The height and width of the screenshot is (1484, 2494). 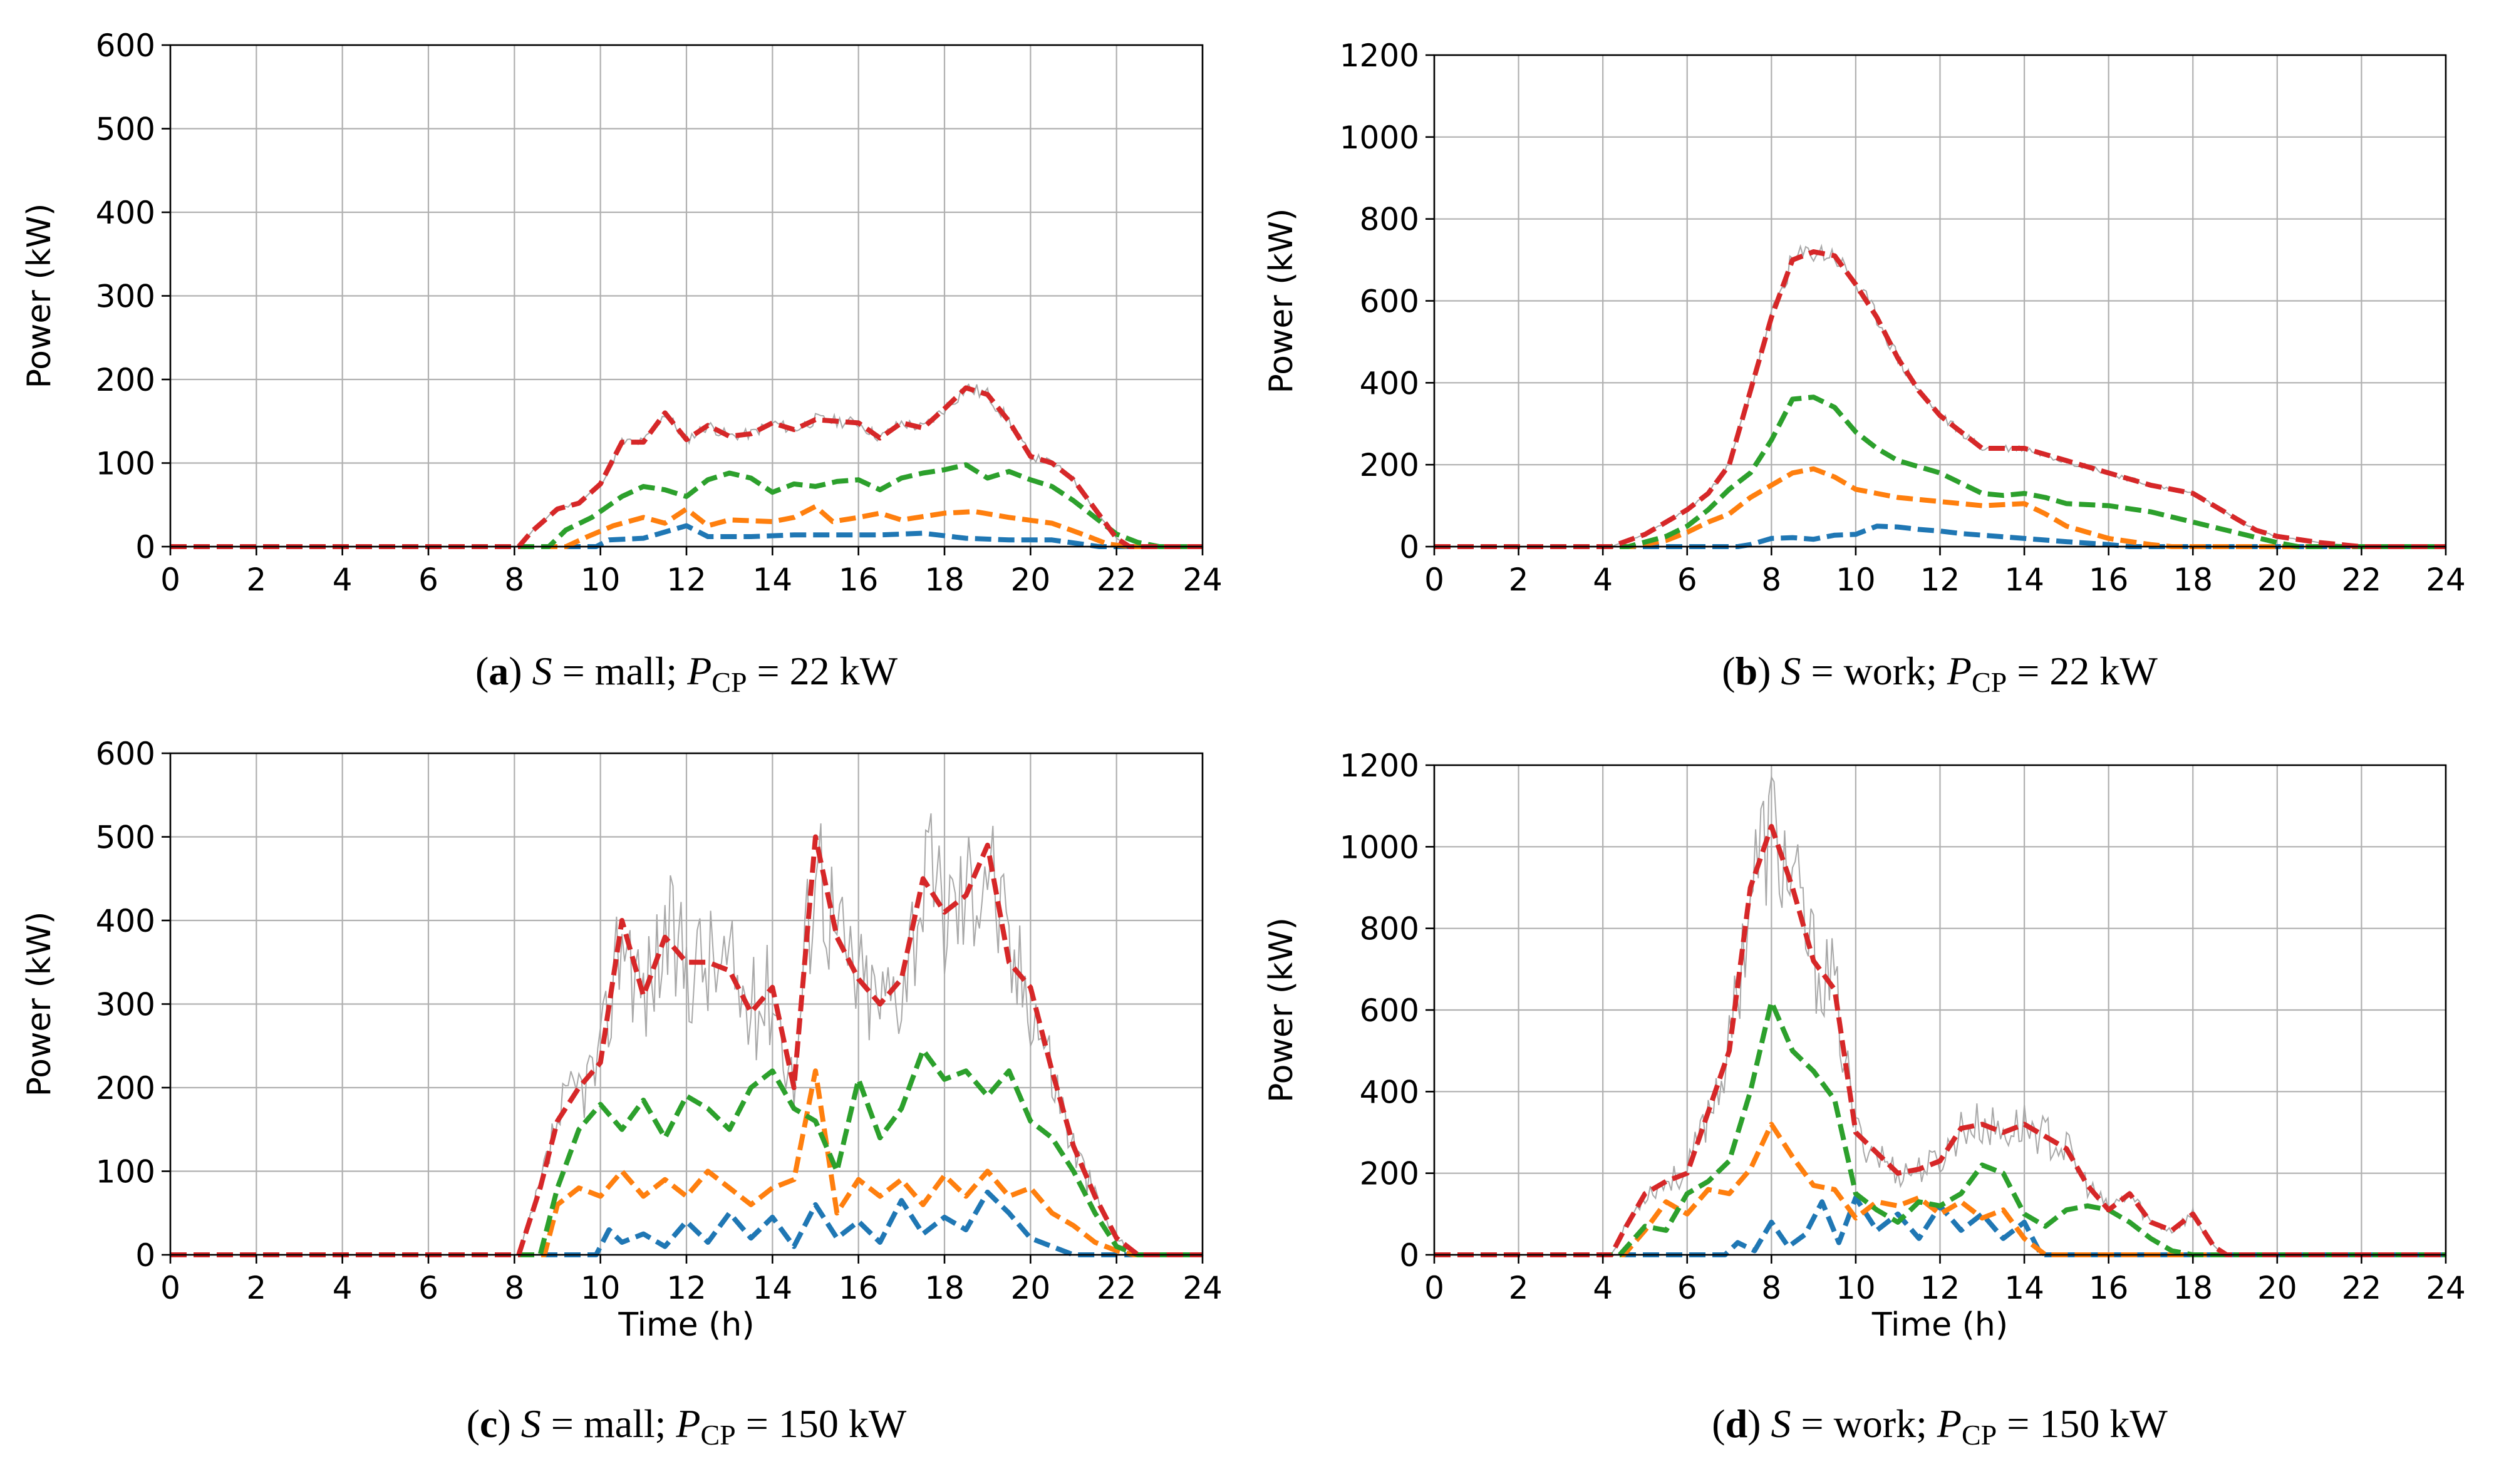 I want to click on y-tick-label: 1200, so click(x=1379, y=766).